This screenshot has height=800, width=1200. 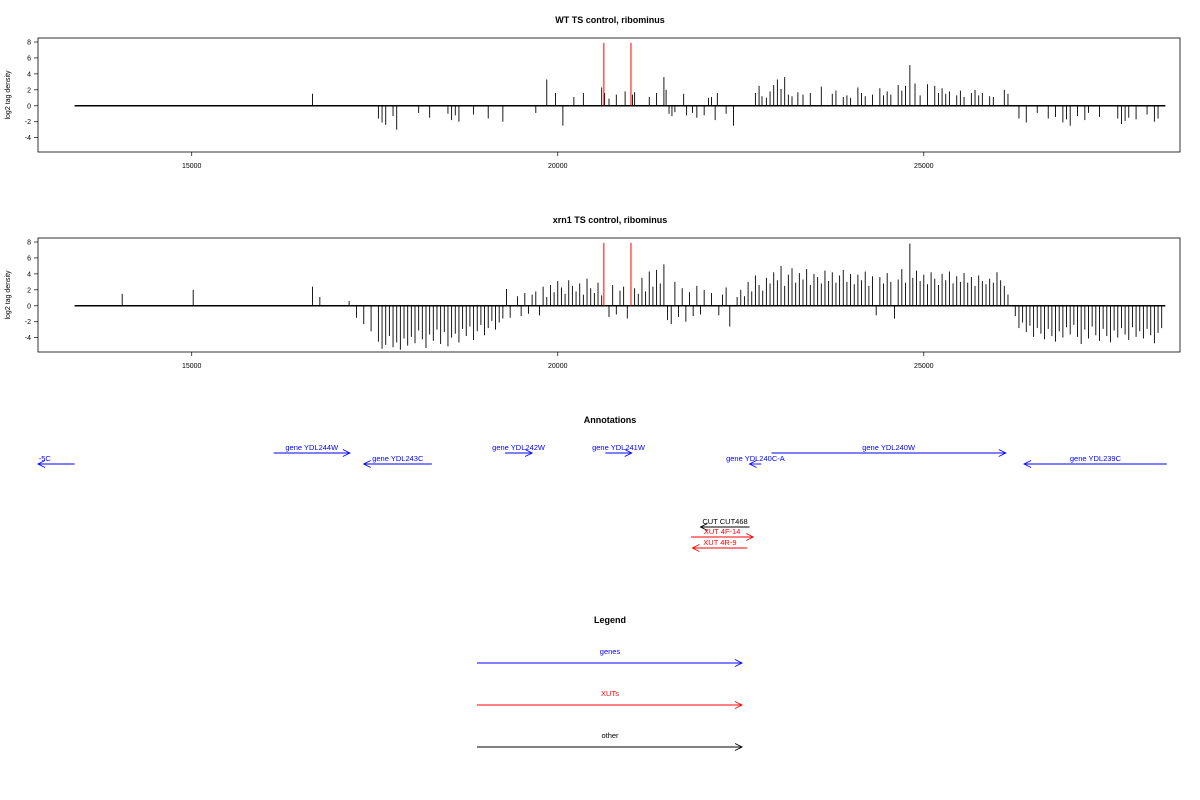 What do you see at coordinates (610, 651) in the screenshot?
I see `legend-label: genes` at bounding box center [610, 651].